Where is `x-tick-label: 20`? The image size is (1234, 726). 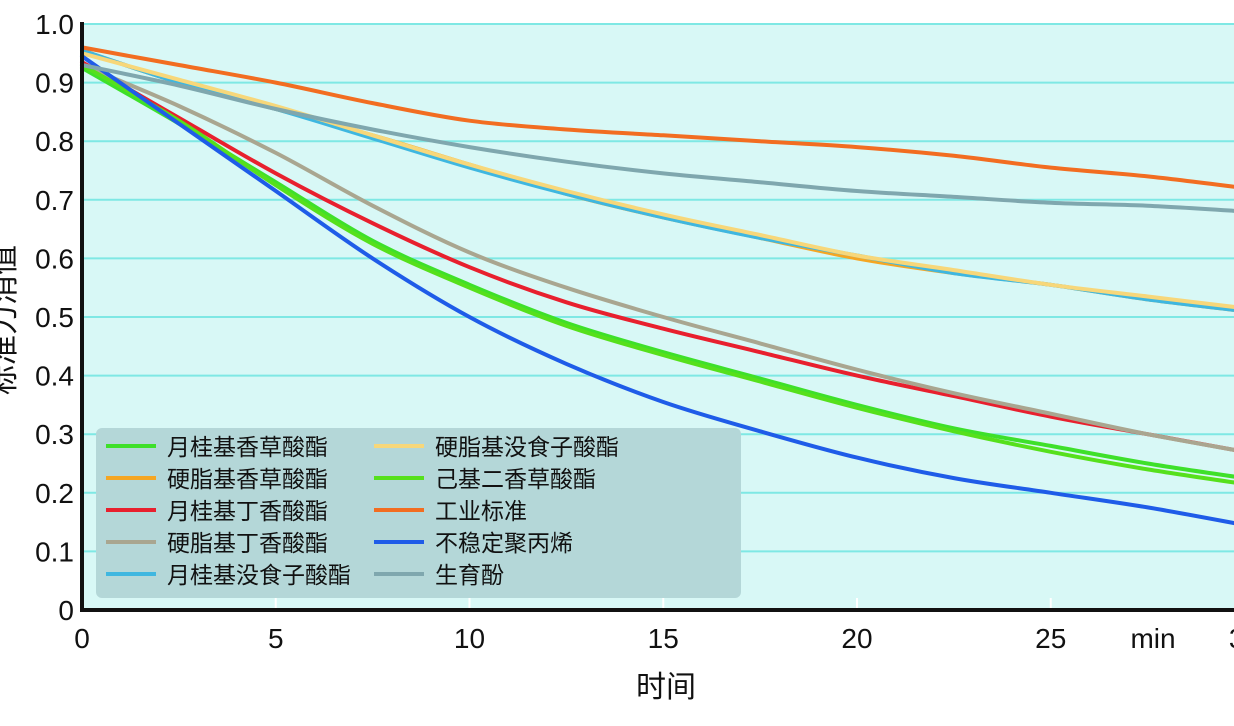
x-tick-label: 20 is located at coordinates (856, 638).